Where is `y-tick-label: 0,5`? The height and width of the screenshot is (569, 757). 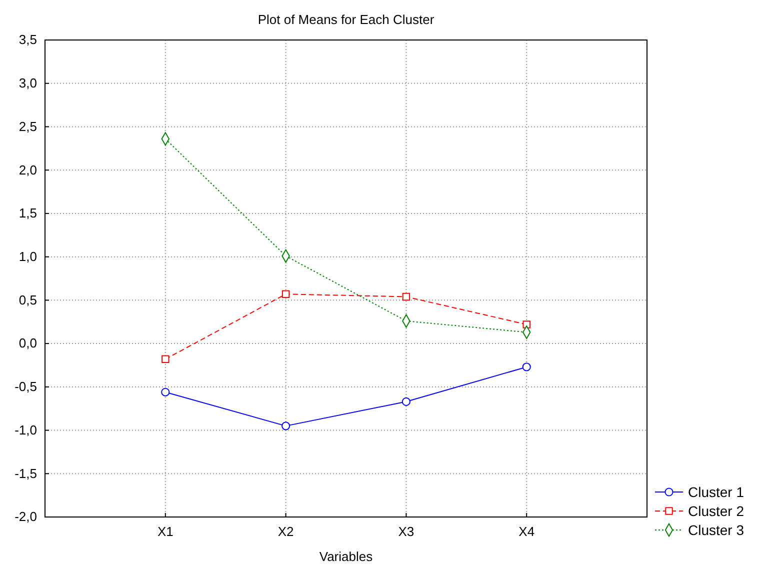 y-tick-label: 0,5 is located at coordinates (27, 300).